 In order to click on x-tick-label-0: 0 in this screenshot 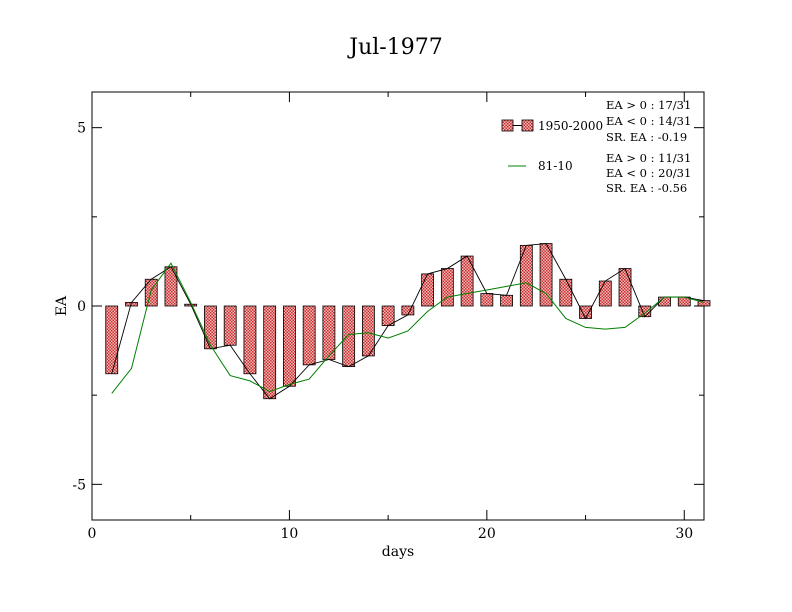, I will do `click(92, 534)`.